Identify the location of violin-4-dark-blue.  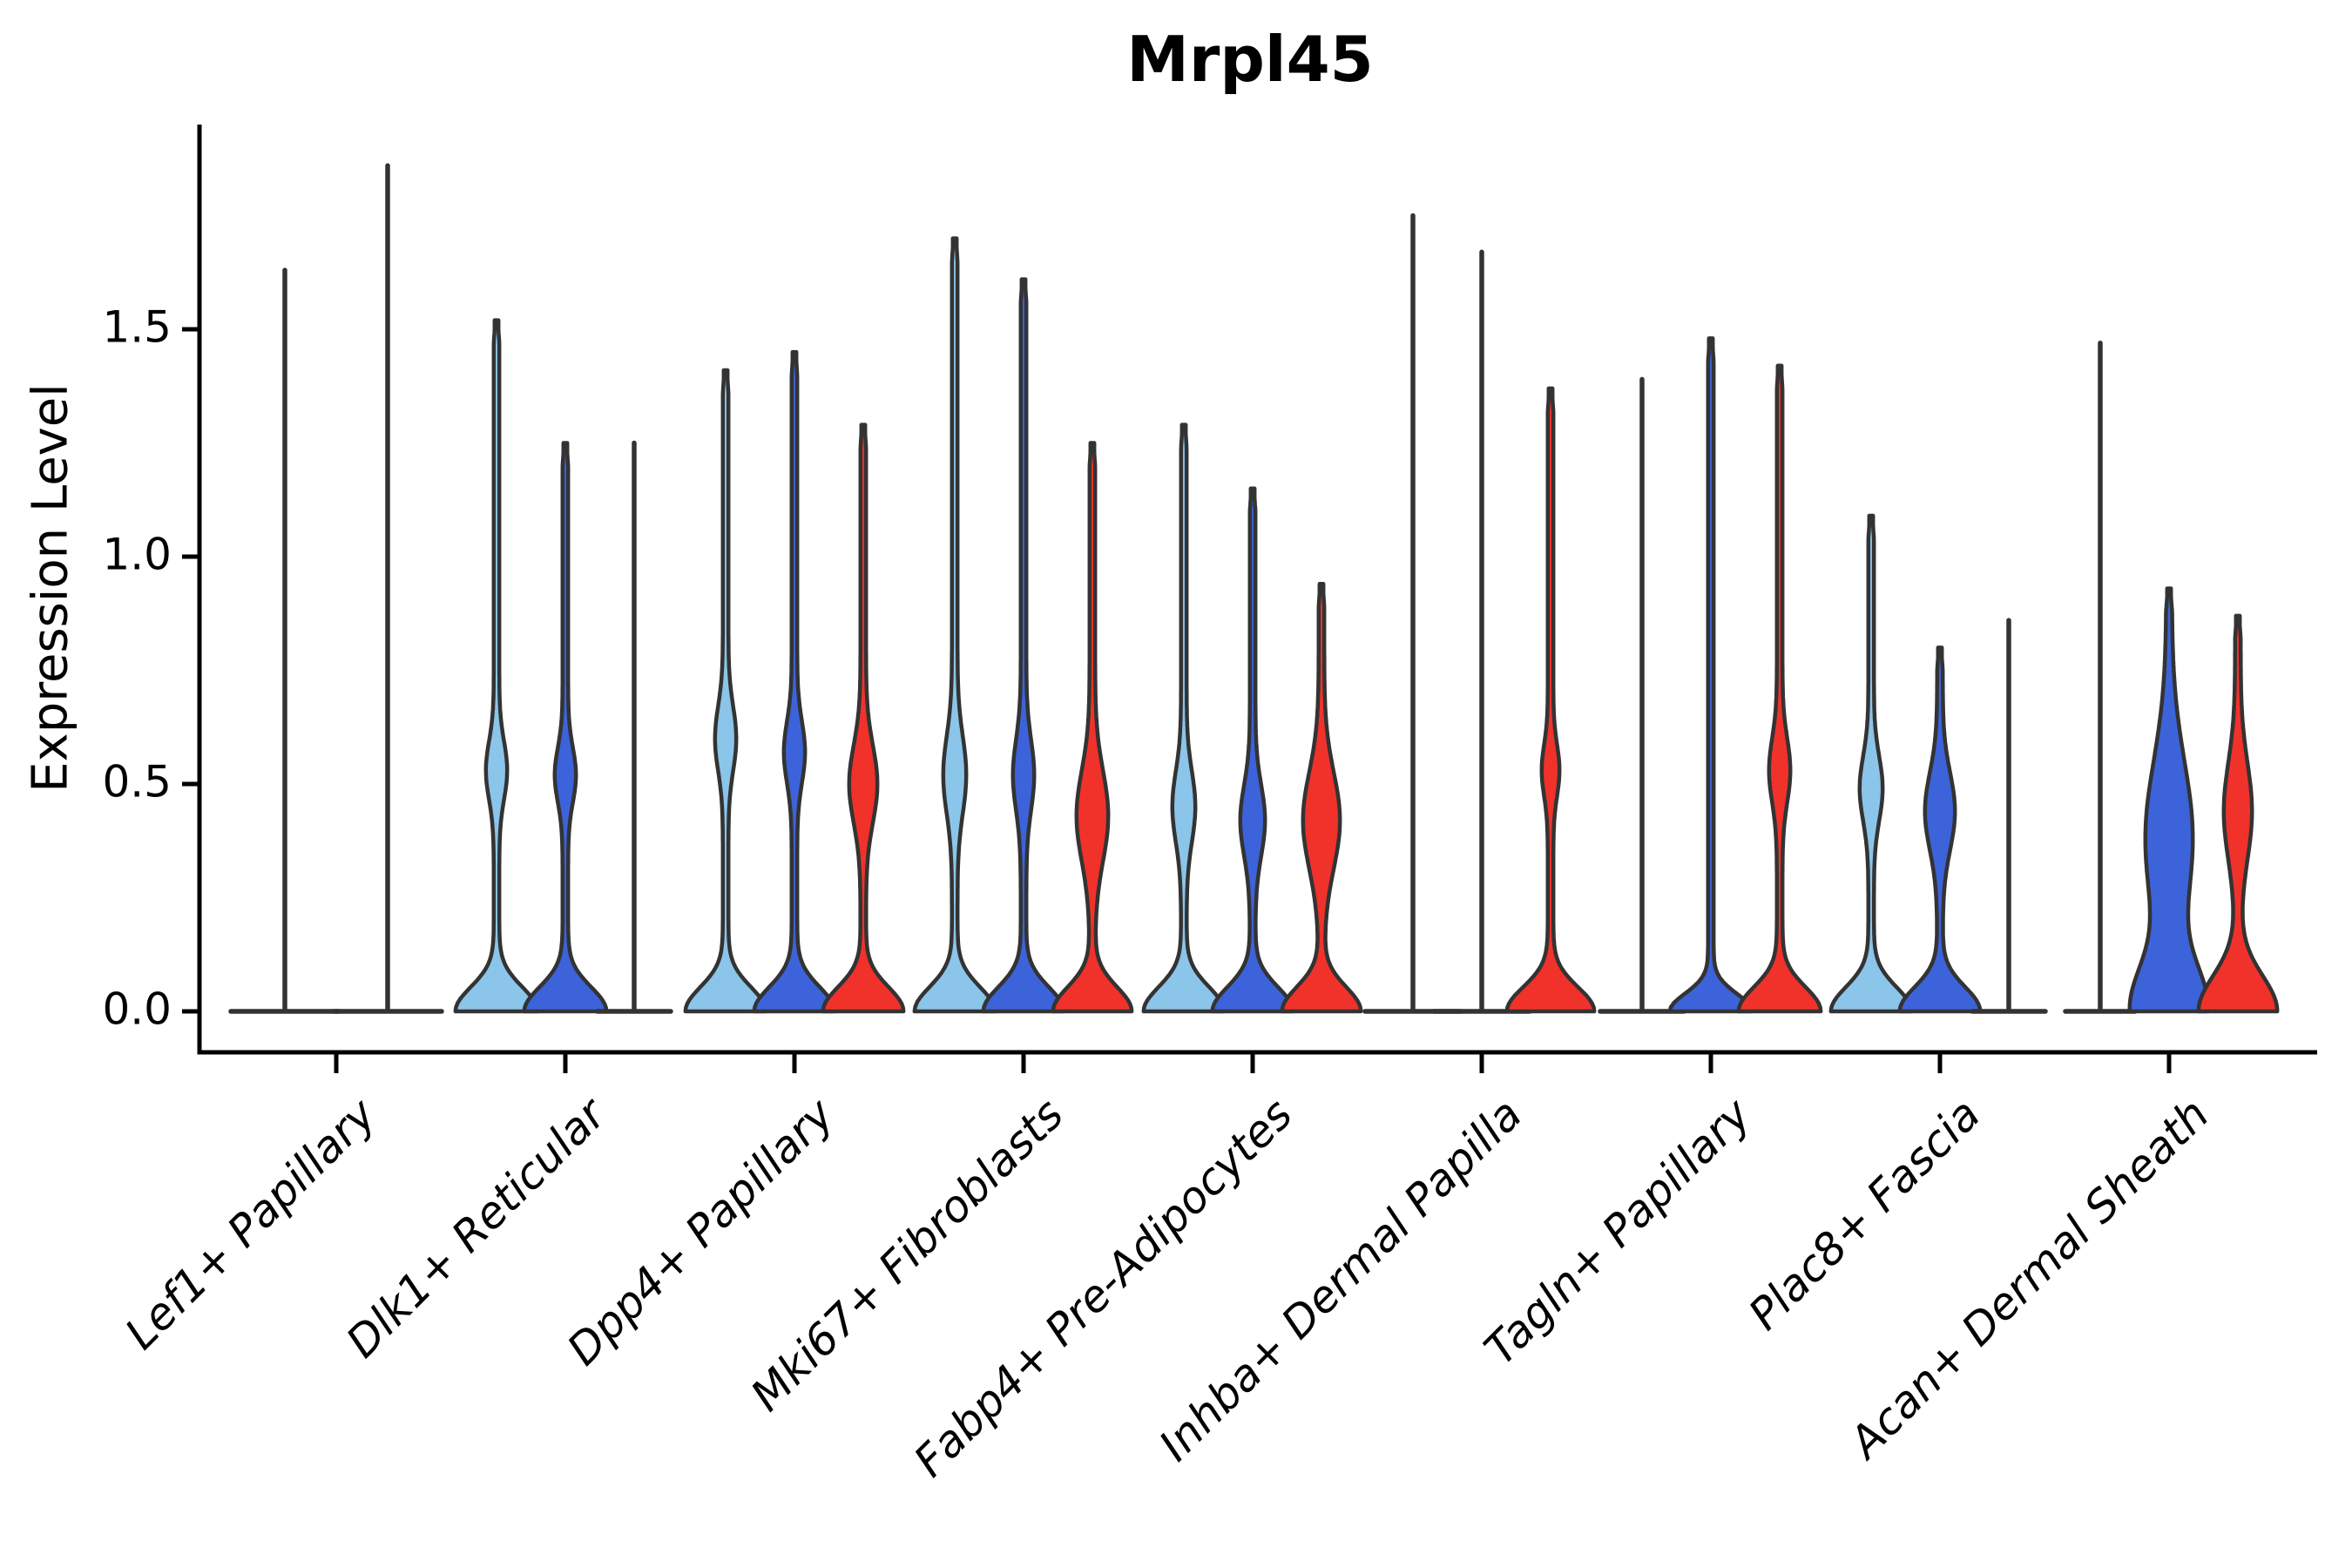
(1252, 750).